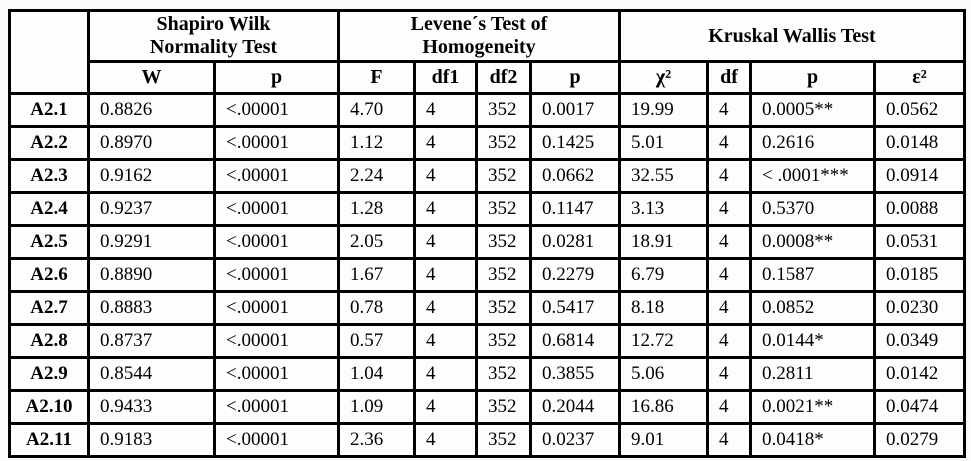 Image resolution: width=971 pixels, height=461 pixels. What do you see at coordinates (479, 24) in the screenshot?
I see `group-header-line: Levene´s Test of` at bounding box center [479, 24].